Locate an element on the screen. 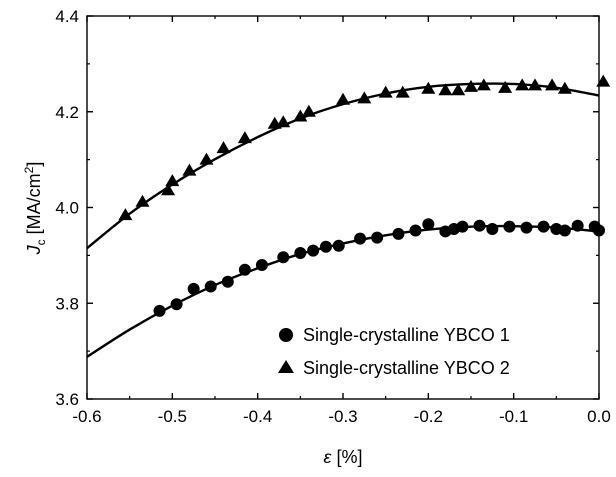 This screenshot has width=616, height=477. x-tick-label: -0.2 is located at coordinates (428, 416).